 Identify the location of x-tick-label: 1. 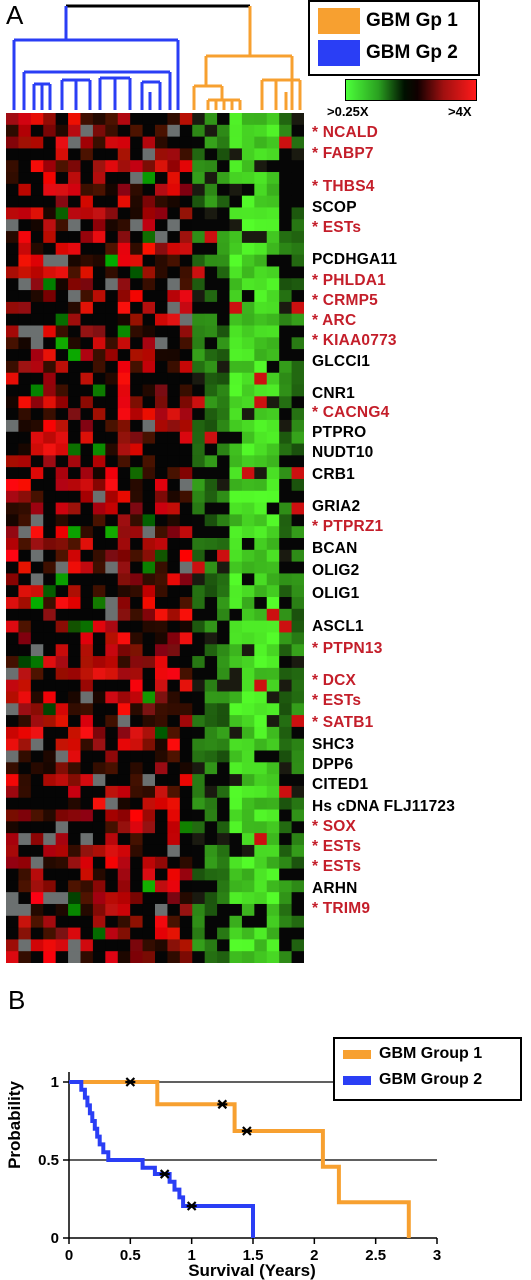
(191, 1255).